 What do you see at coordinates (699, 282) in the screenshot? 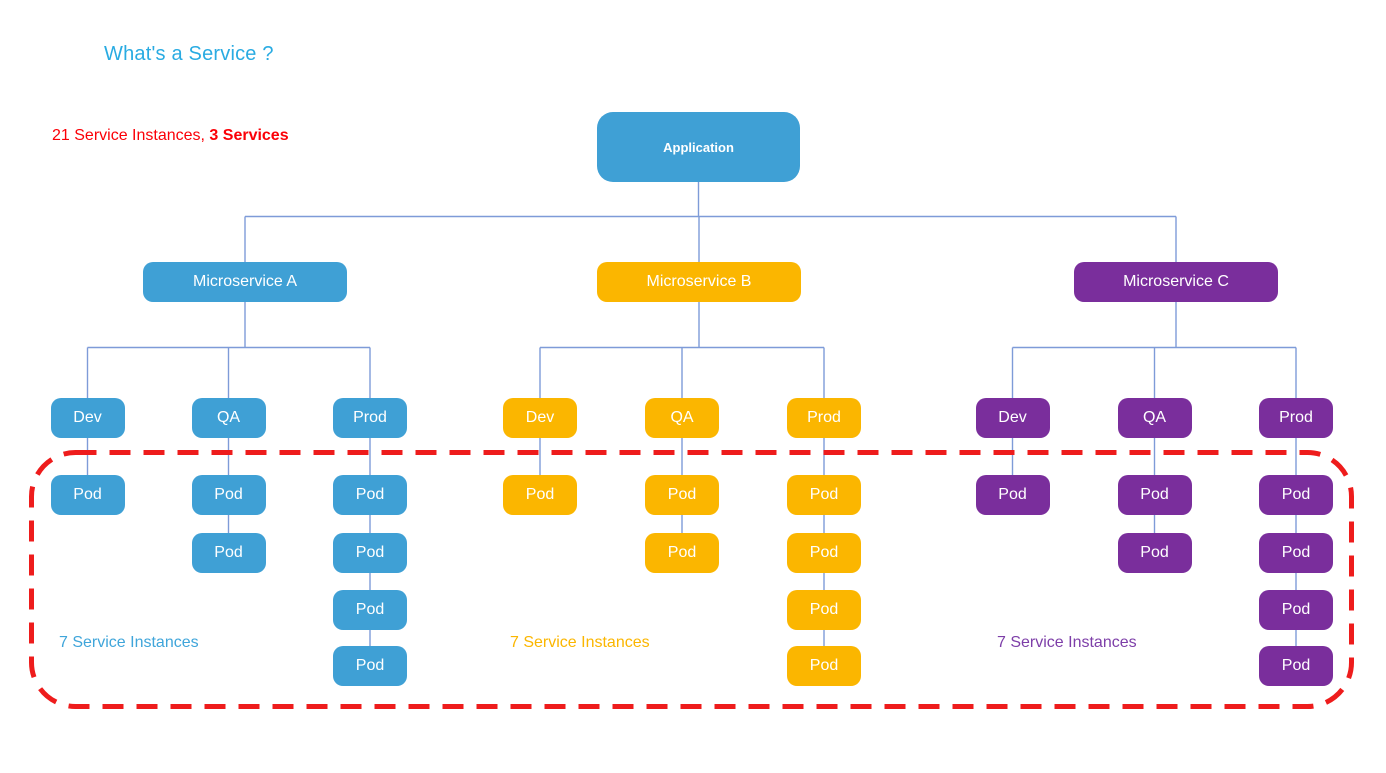
I see `microservice-b-box: Microservice B` at bounding box center [699, 282].